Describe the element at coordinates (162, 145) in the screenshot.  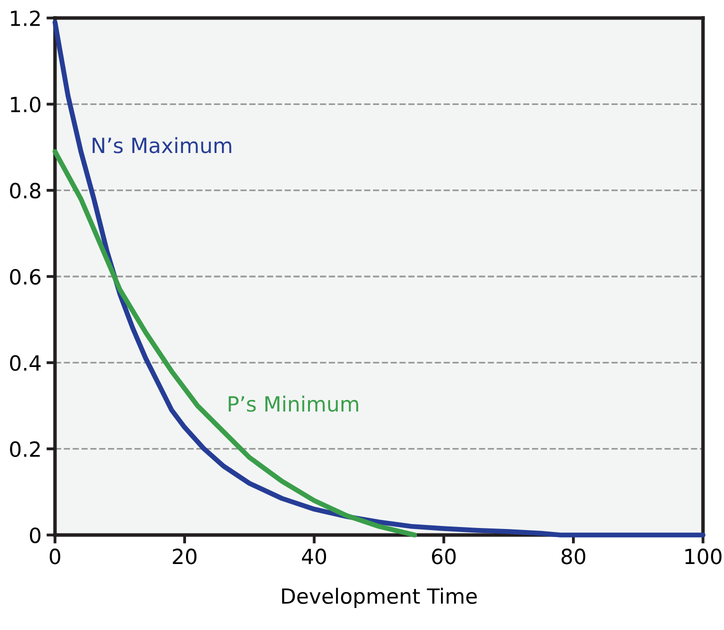
I see `annotation: N’s Maximum` at that location.